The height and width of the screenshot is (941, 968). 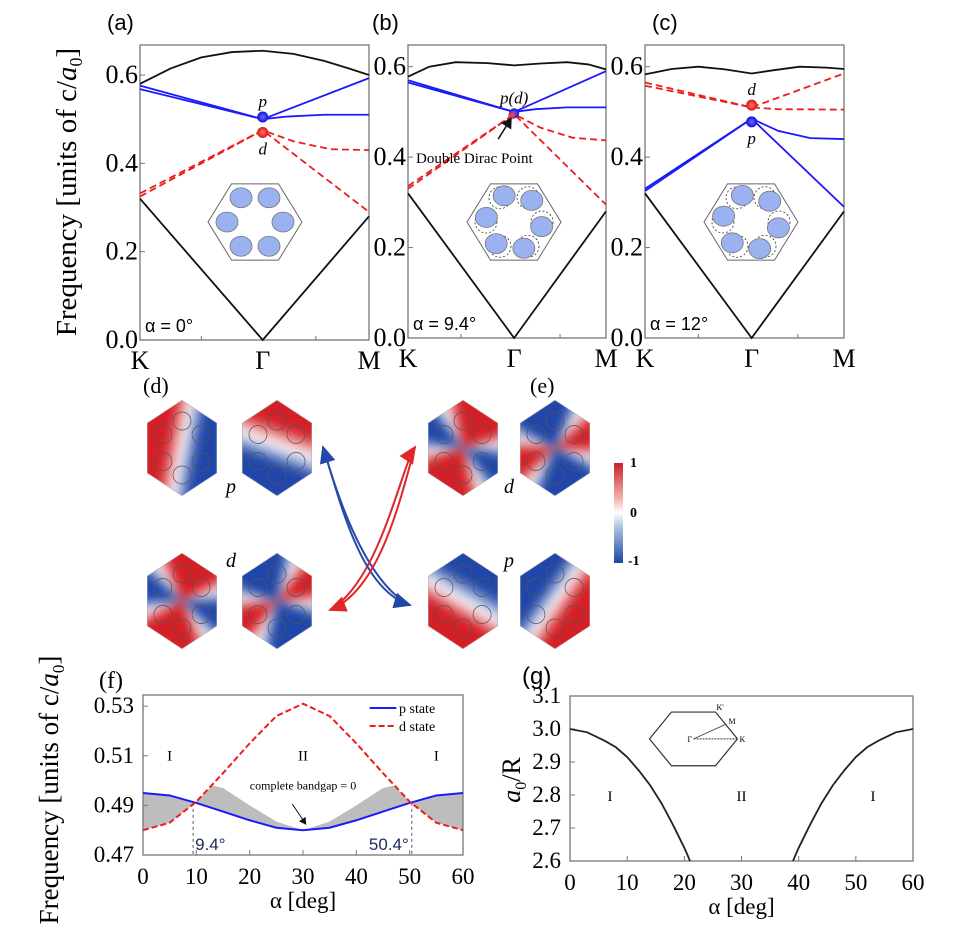 I want to click on y-tick-label: 0.6, so click(x=122, y=74).